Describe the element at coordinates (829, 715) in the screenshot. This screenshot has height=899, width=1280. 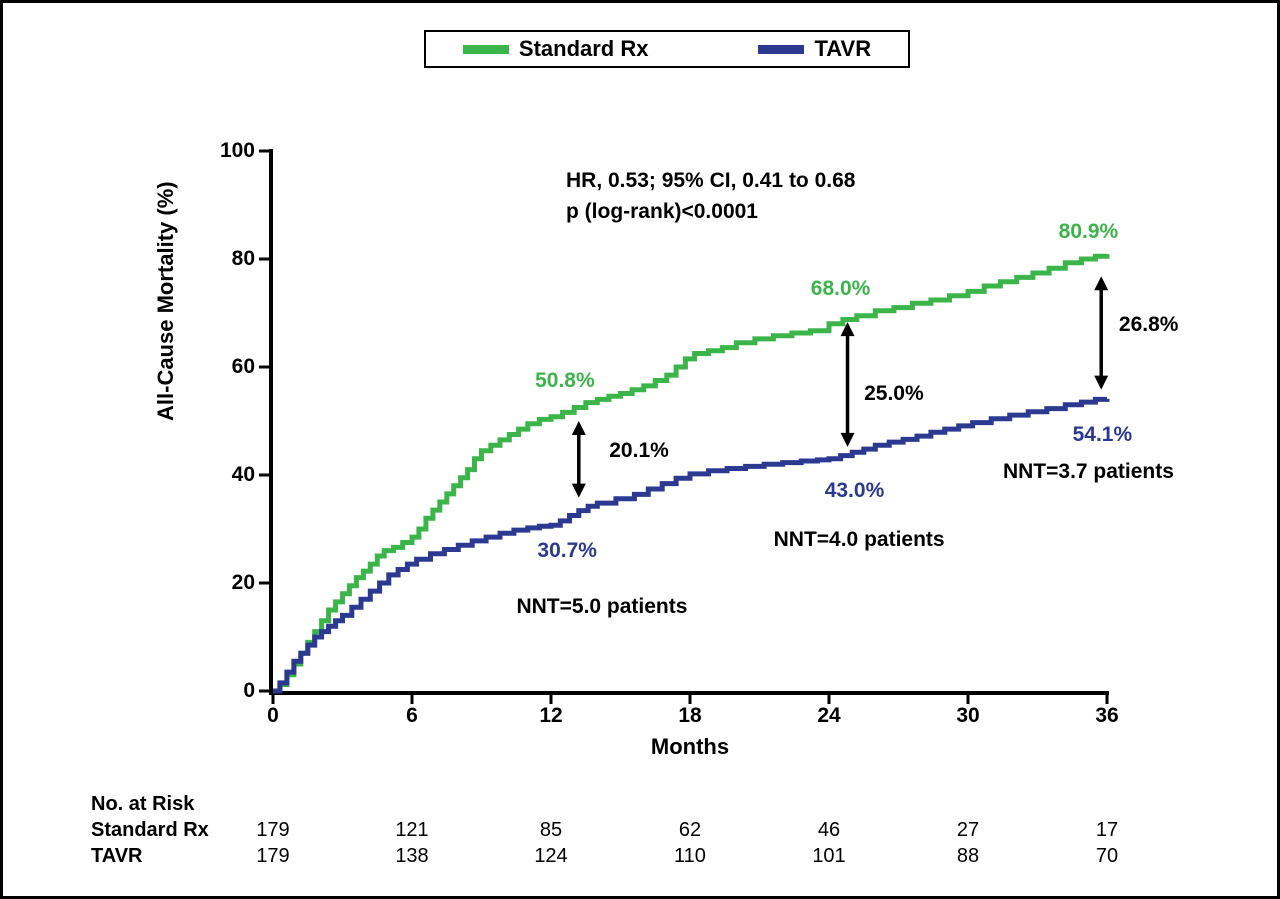
I see `x-tick-label: 24` at that location.